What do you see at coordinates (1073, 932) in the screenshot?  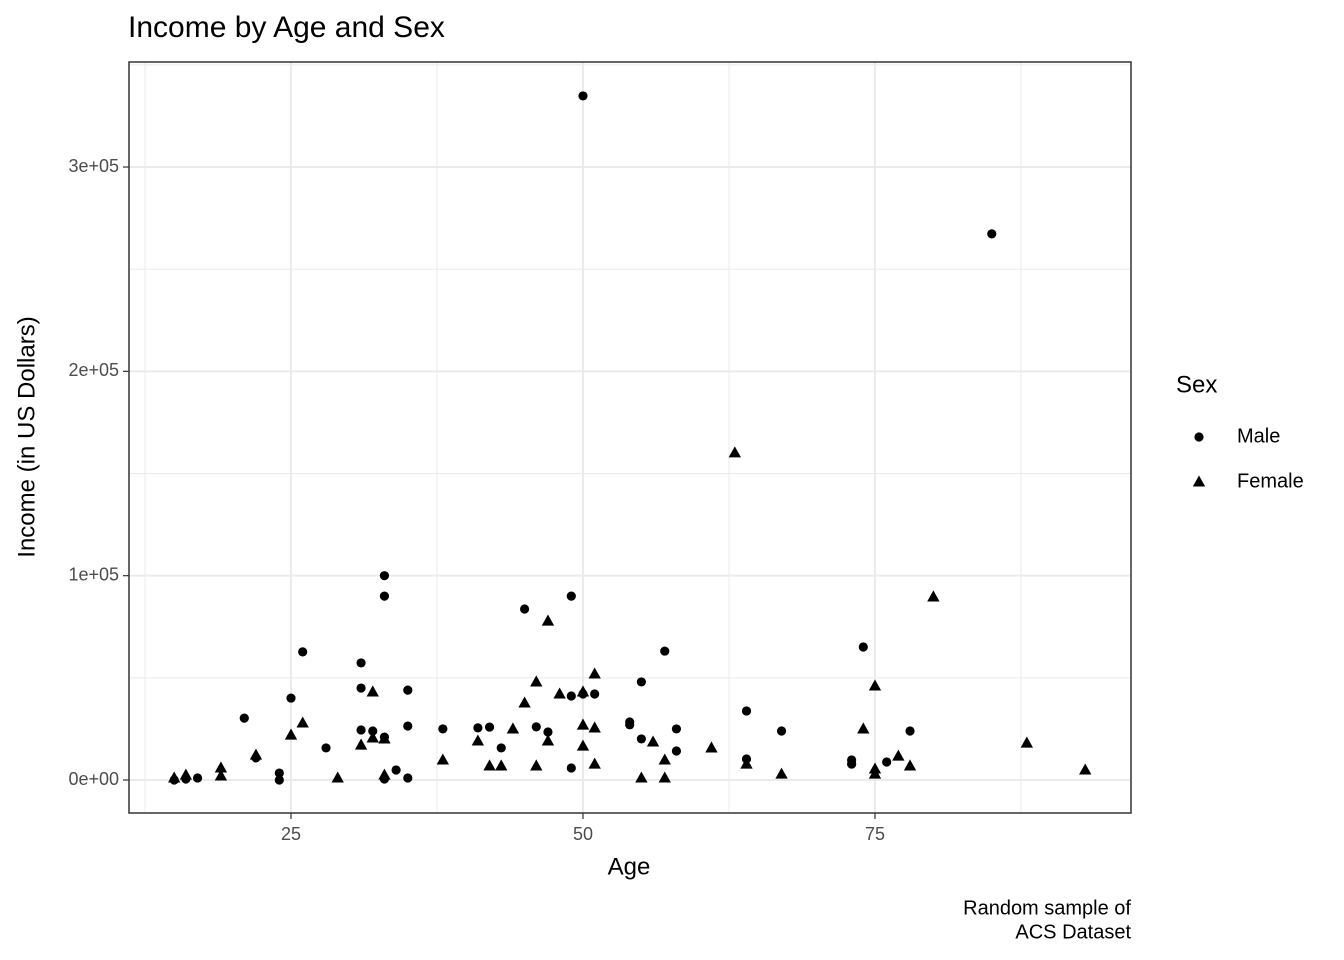 I see `caption: ACS Dataset` at bounding box center [1073, 932].